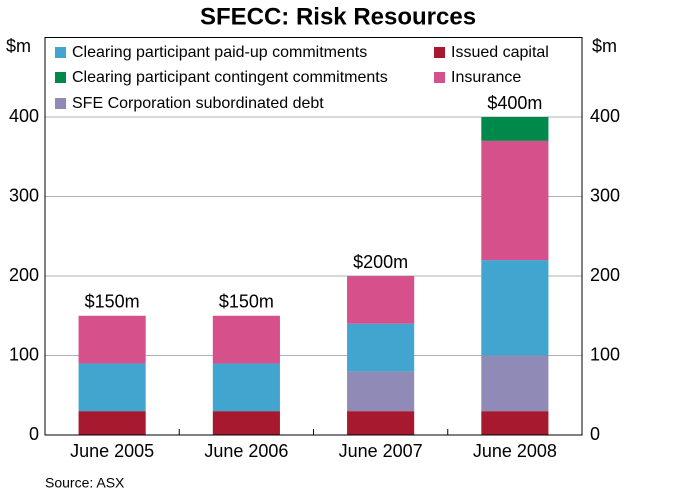 This screenshot has width=677, height=496. What do you see at coordinates (112, 451) in the screenshot?
I see `x-tick-label: June 2005` at bounding box center [112, 451].